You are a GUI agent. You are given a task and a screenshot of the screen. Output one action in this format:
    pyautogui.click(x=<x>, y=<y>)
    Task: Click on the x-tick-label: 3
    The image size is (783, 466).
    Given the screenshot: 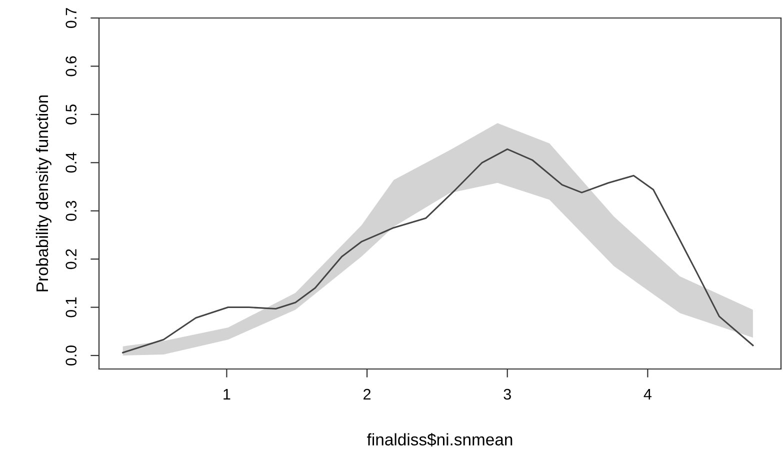 What is the action you would take?
    pyautogui.click(x=507, y=394)
    